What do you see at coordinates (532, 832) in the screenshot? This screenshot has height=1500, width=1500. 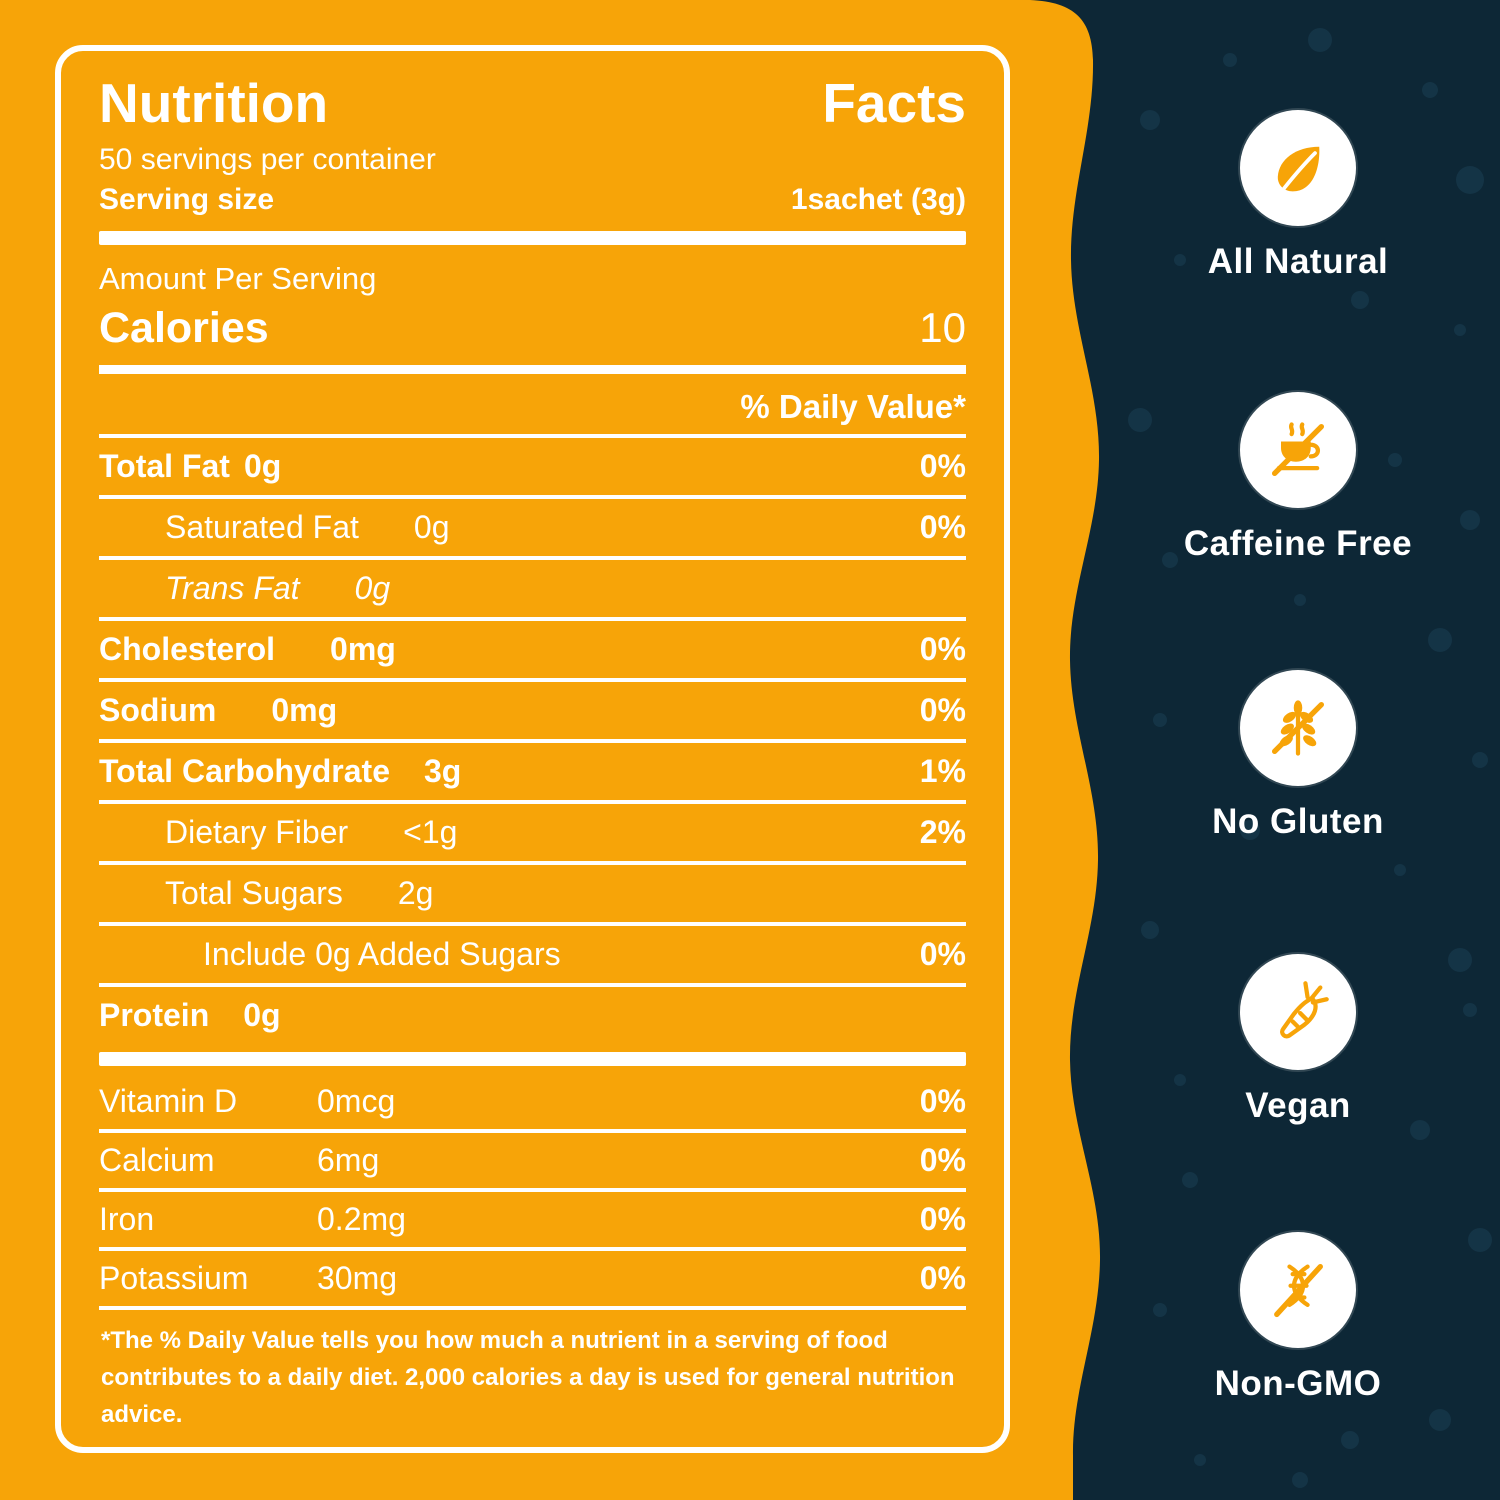 I see `nutrient-row-dietary-fiber: Dietary Fiber <1g 2%` at bounding box center [532, 832].